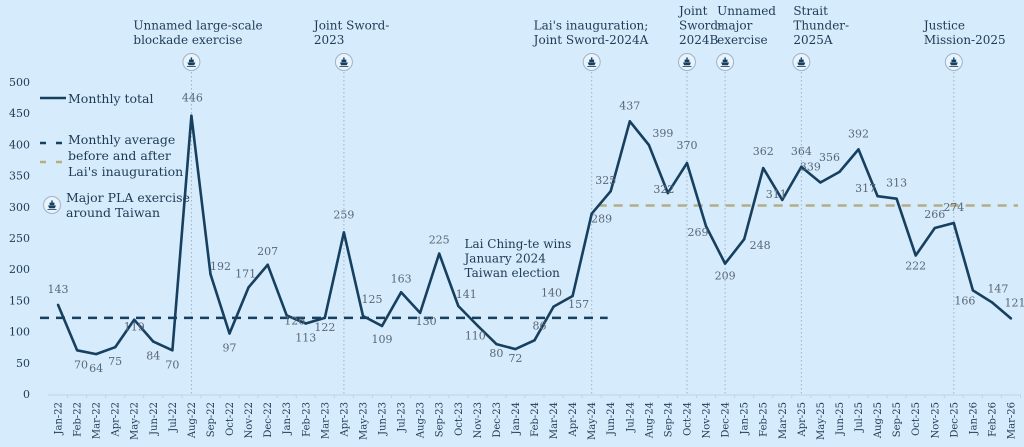 The width and height of the screenshot is (1024, 447). Describe the element at coordinates (96, 368) in the screenshot. I see `data-label: 64` at that location.